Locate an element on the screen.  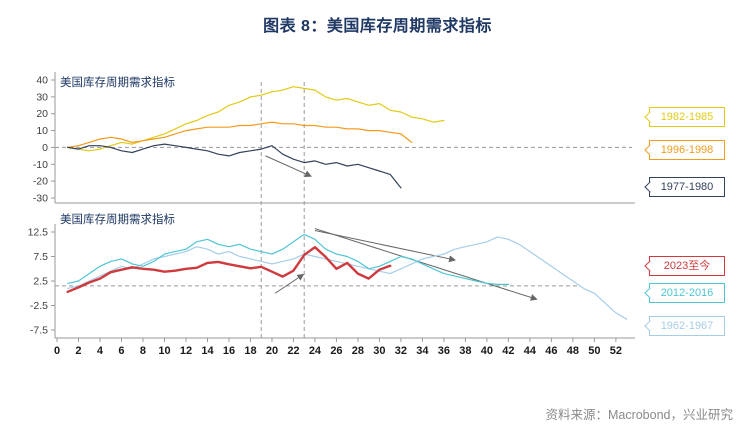
x-tick-label: 2 is located at coordinates (78, 351).